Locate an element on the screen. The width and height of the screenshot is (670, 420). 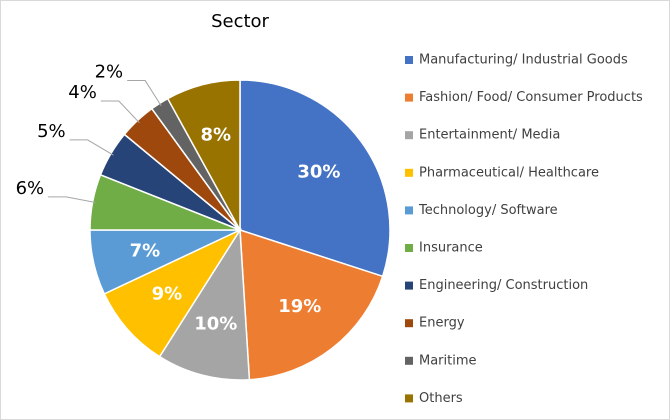
data-label: 5% is located at coordinates (51, 131).